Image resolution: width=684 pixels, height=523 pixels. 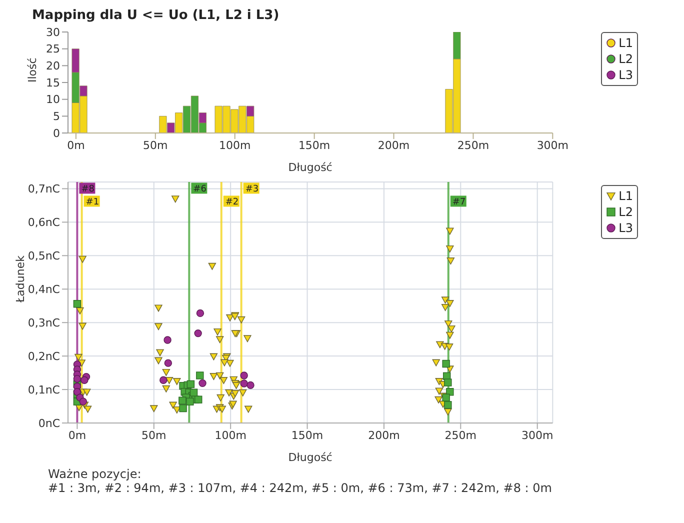 I want to click on y-tick-label: 0,7nC, so click(x=44, y=189).